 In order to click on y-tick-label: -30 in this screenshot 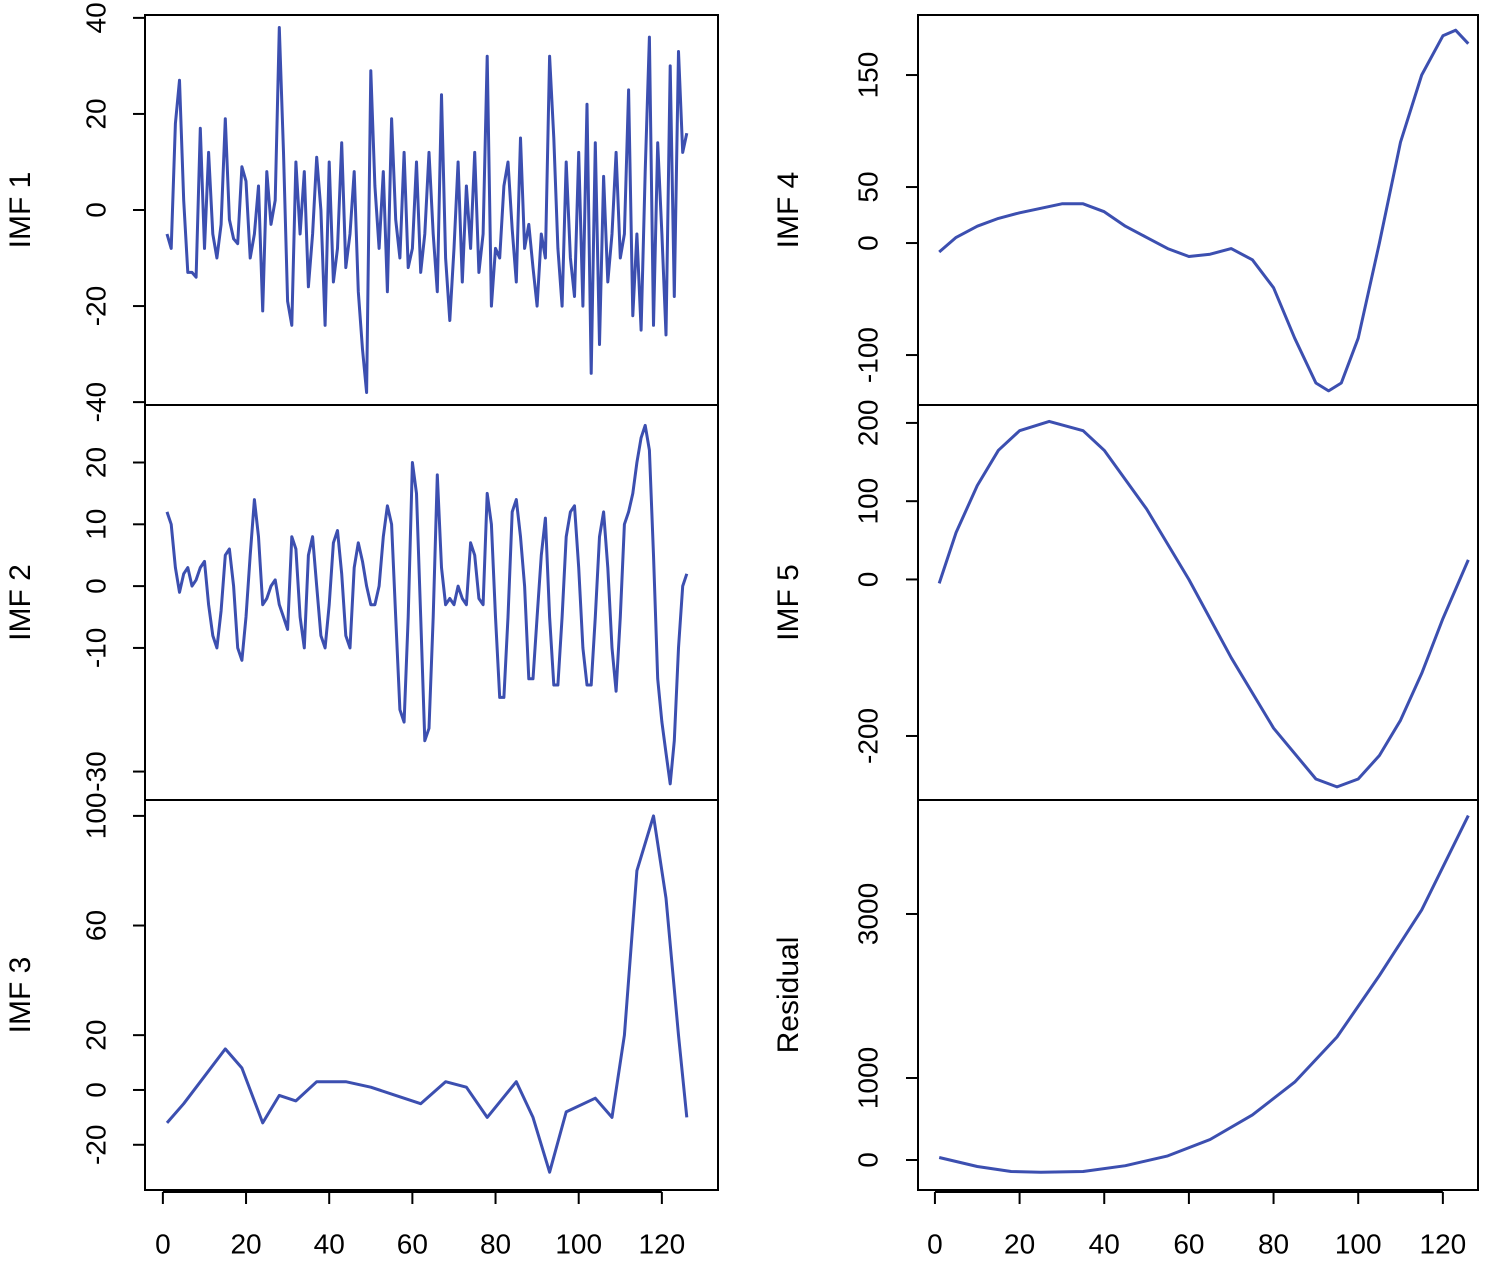, I will do `click(95, 771)`.